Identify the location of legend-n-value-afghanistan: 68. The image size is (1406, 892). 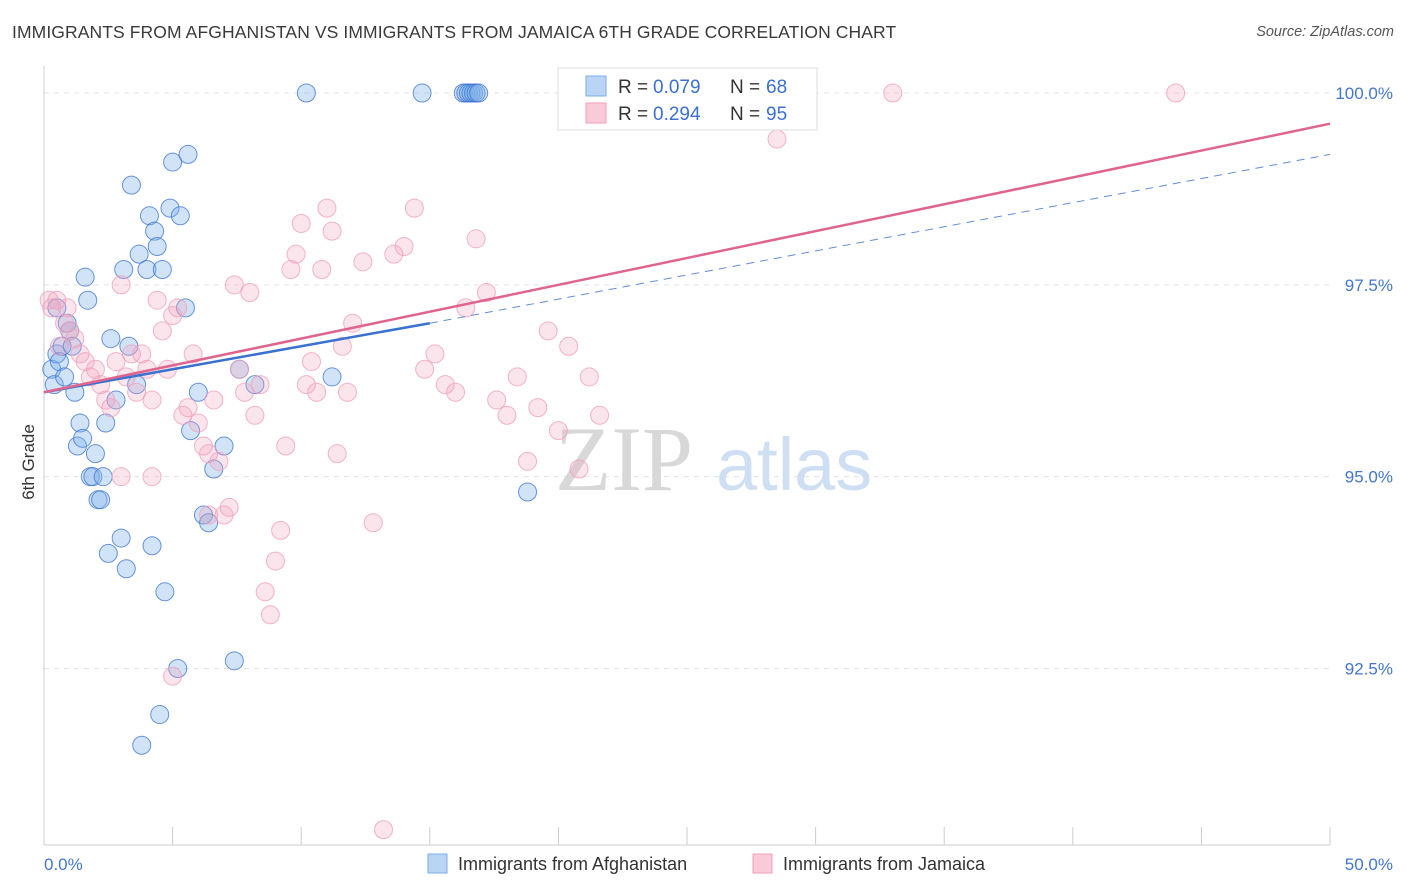
(776, 87).